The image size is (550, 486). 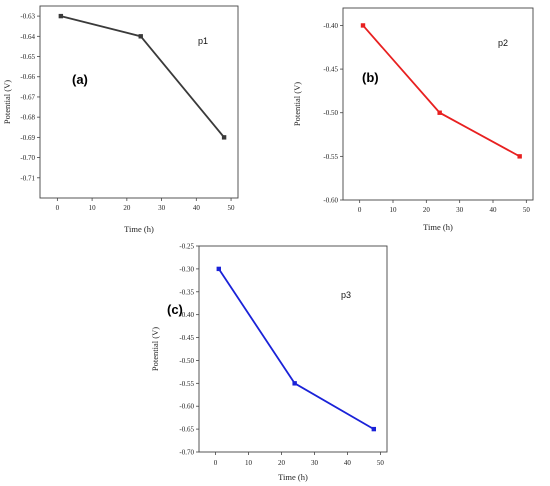 What do you see at coordinates (27, 37) in the screenshot?
I see `y-tick-label-a-1: -0.64` at bounding box center [27, 37].